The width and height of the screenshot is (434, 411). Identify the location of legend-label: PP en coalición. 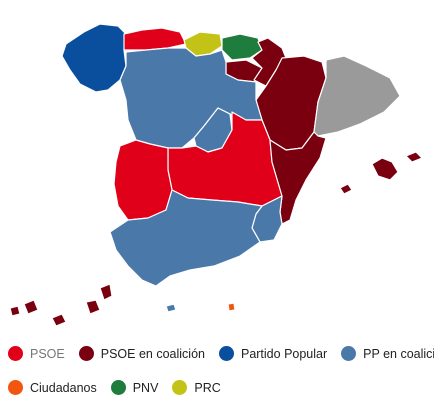
(398, 353).